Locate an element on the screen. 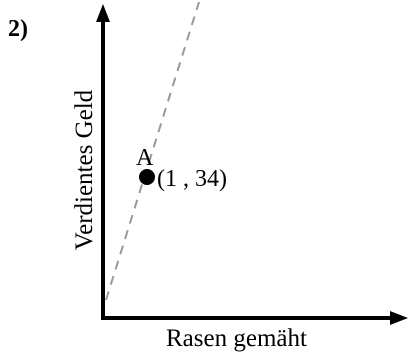 The image size is (409, 354). point-a-name: A is located at coordinates (145, 158).